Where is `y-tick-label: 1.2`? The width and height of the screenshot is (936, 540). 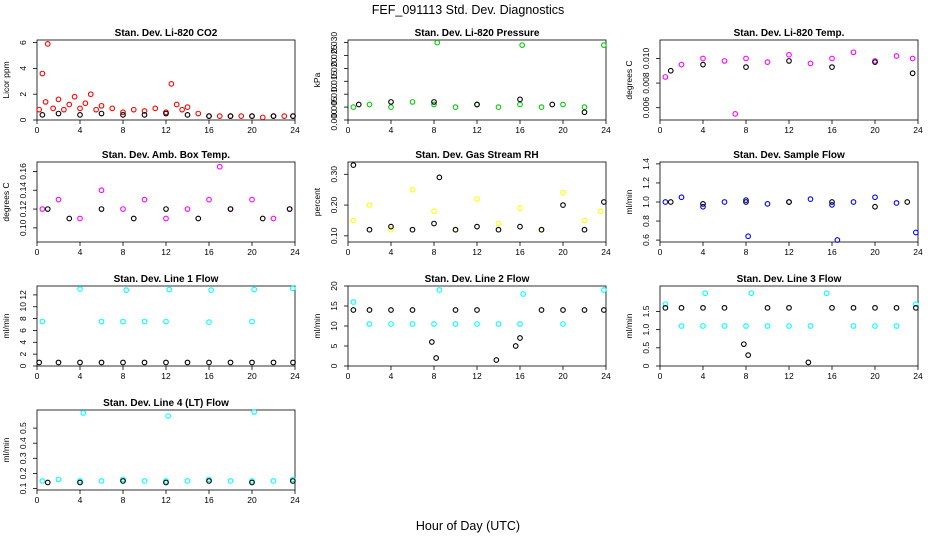 y-tick-label: 1.2 is located at coordinates (646, 183).